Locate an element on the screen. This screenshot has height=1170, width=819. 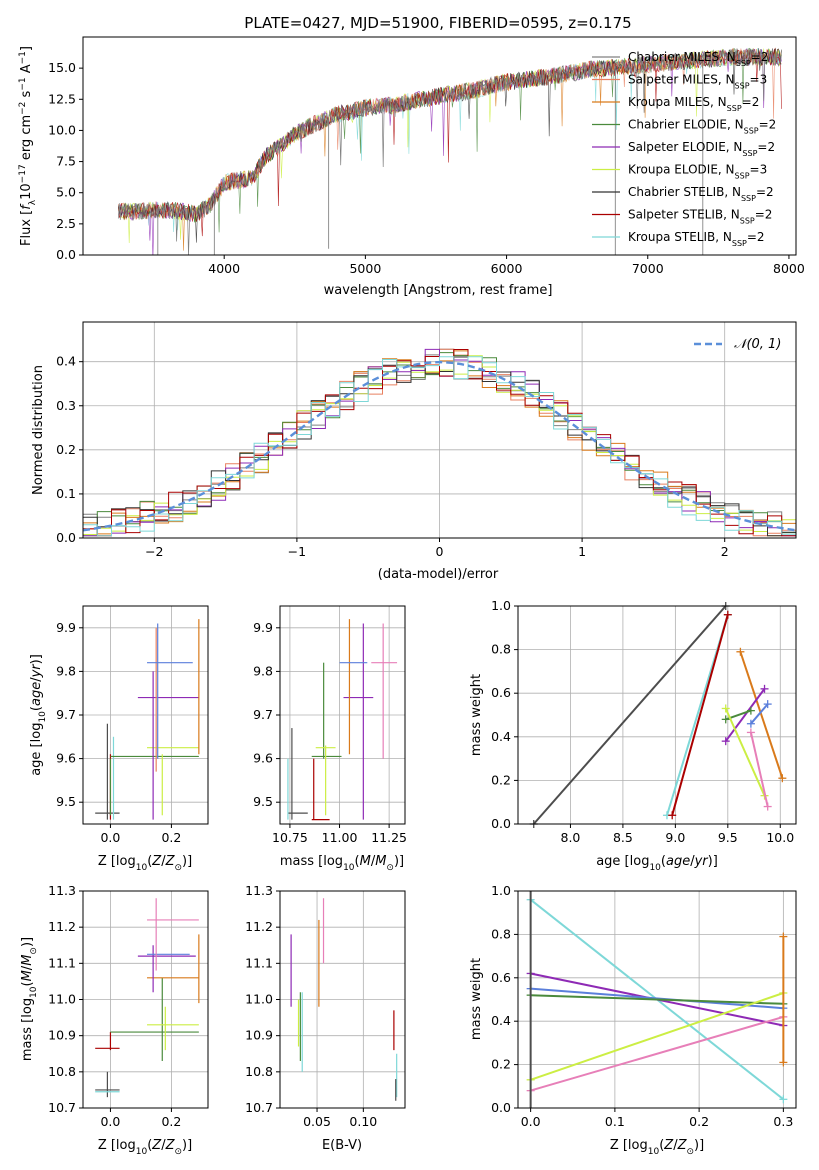
legend-imf-lib: Kroupa STELIB, N is located at coordinates (680, 237).